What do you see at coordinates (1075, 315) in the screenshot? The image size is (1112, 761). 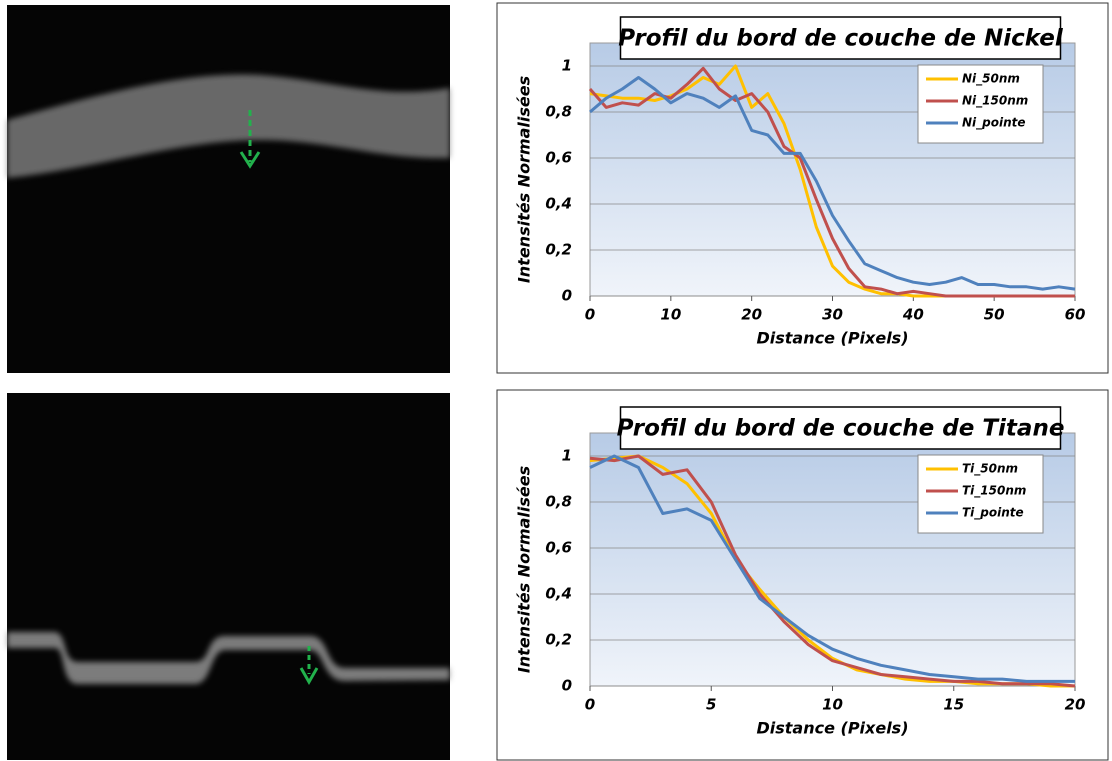 I see `x-tick-label: 60` at bounding box center [1075, 315].